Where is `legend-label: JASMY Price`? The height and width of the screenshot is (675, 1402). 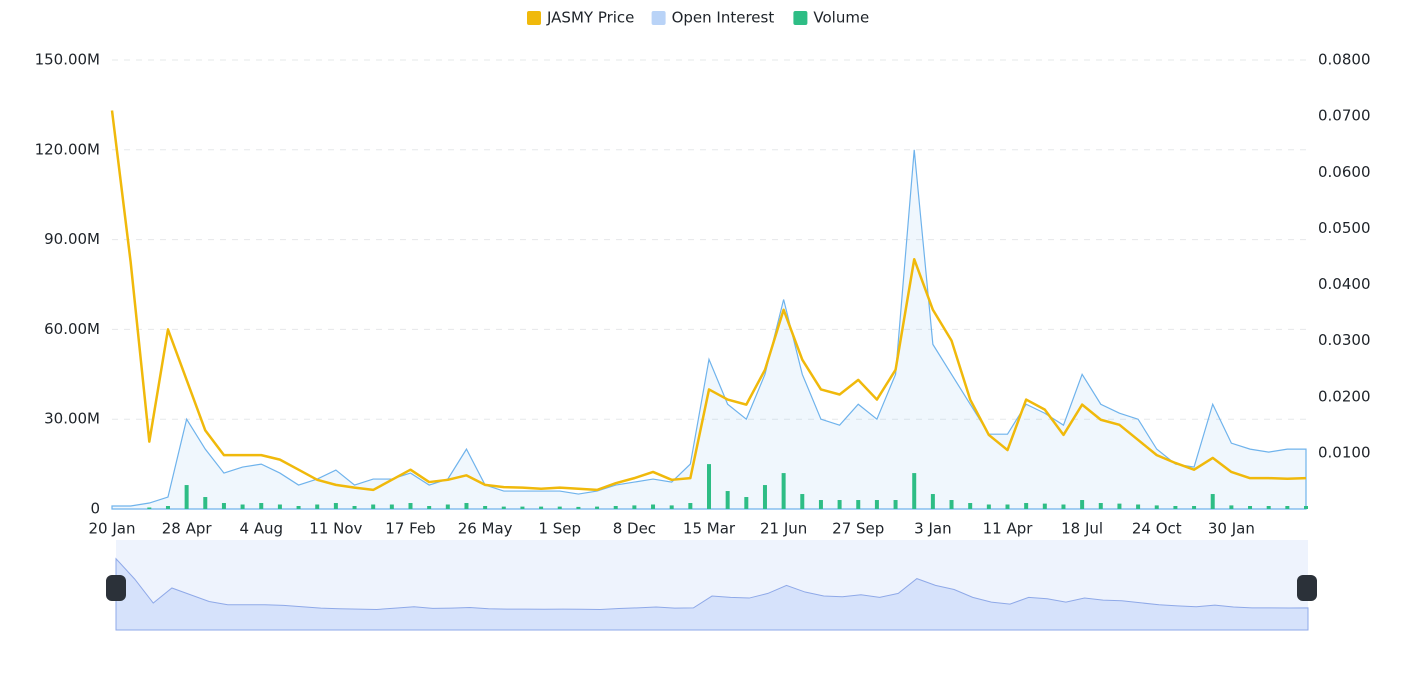
legend-label: JASMY Price is located at coordinates (590, 18).